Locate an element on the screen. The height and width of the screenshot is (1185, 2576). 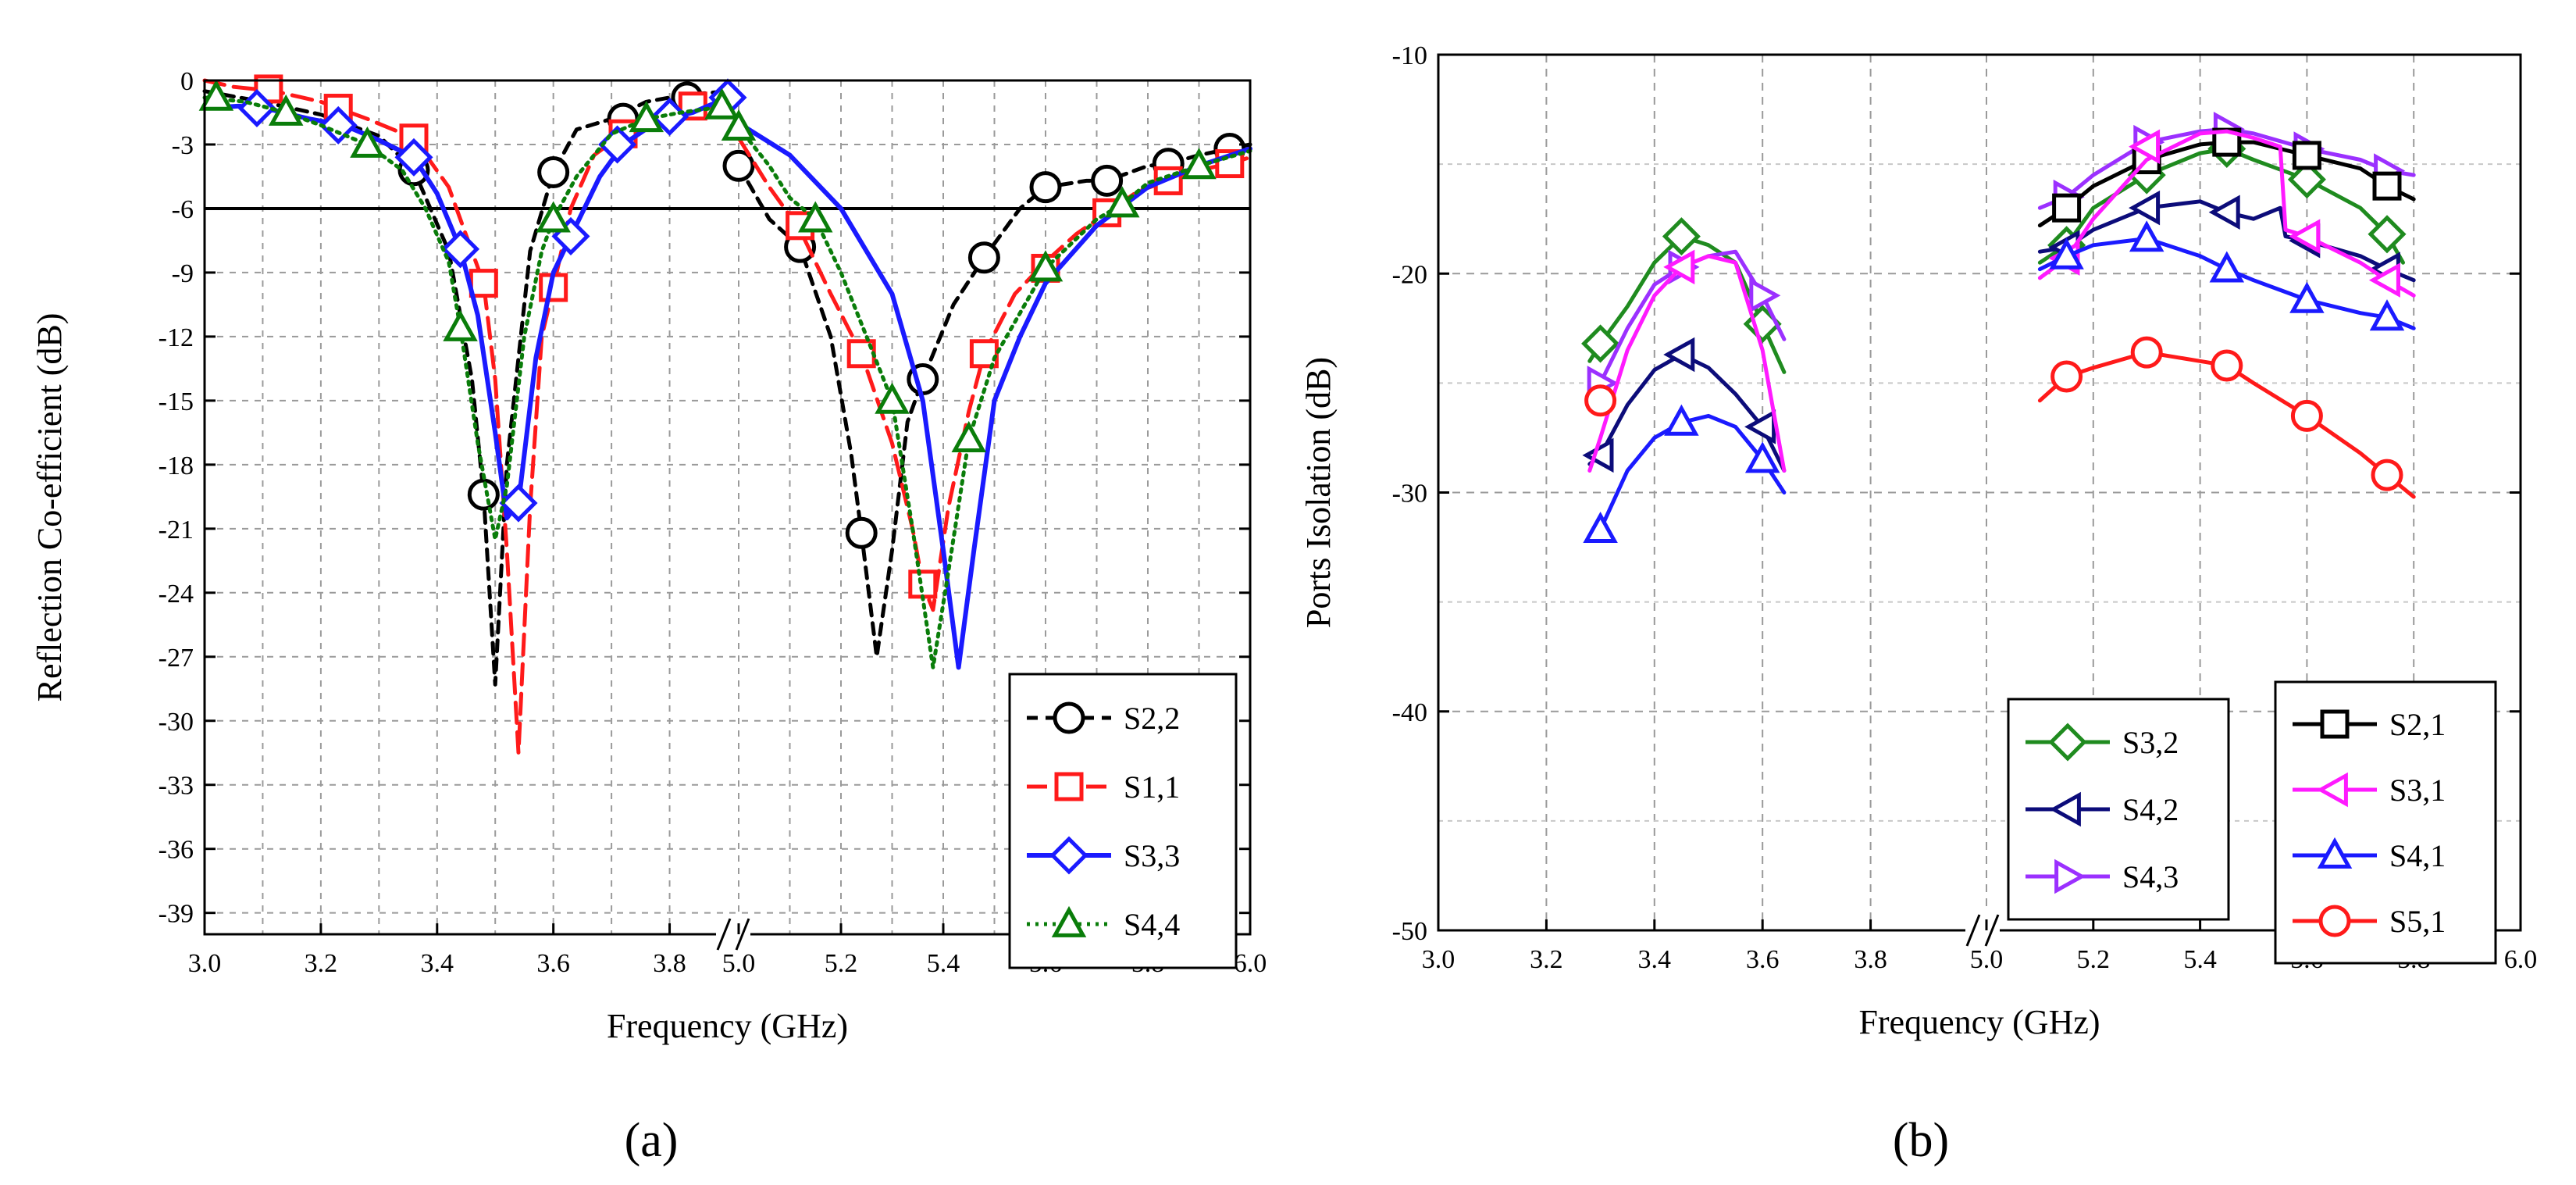
legend-label: S5,1 is located at coordinates (2417, 921).